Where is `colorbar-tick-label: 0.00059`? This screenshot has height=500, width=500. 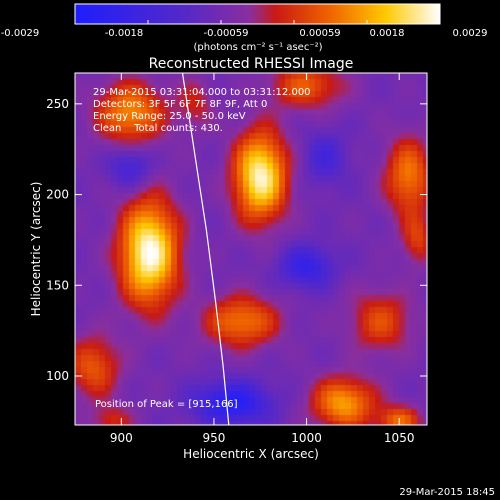
colorbar-tick-label: 0.00059 is located at coordinates (319, 33).